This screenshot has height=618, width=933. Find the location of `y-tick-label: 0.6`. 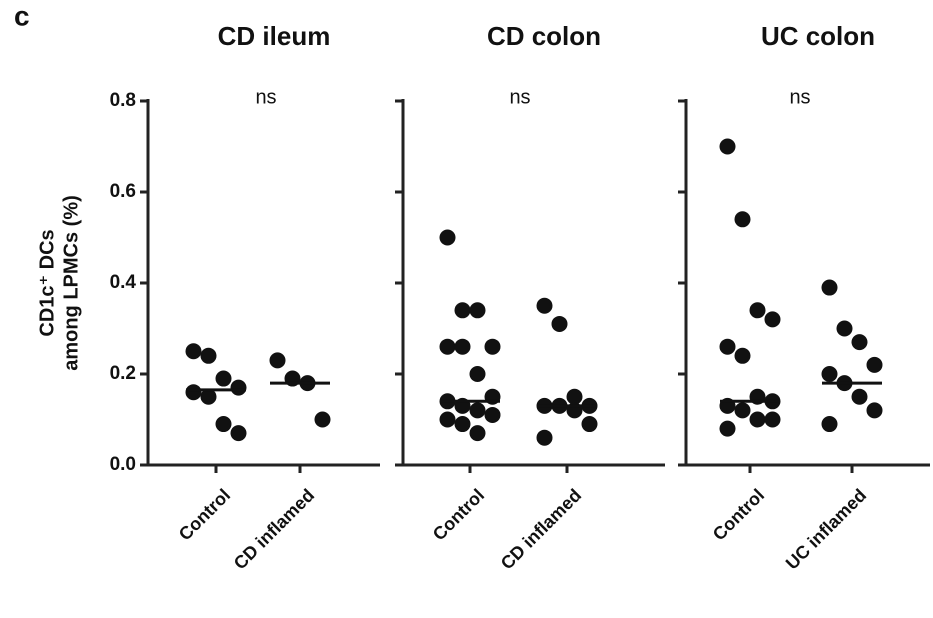

y-tick-label: 0.6 is located at coordinates (123, 191).